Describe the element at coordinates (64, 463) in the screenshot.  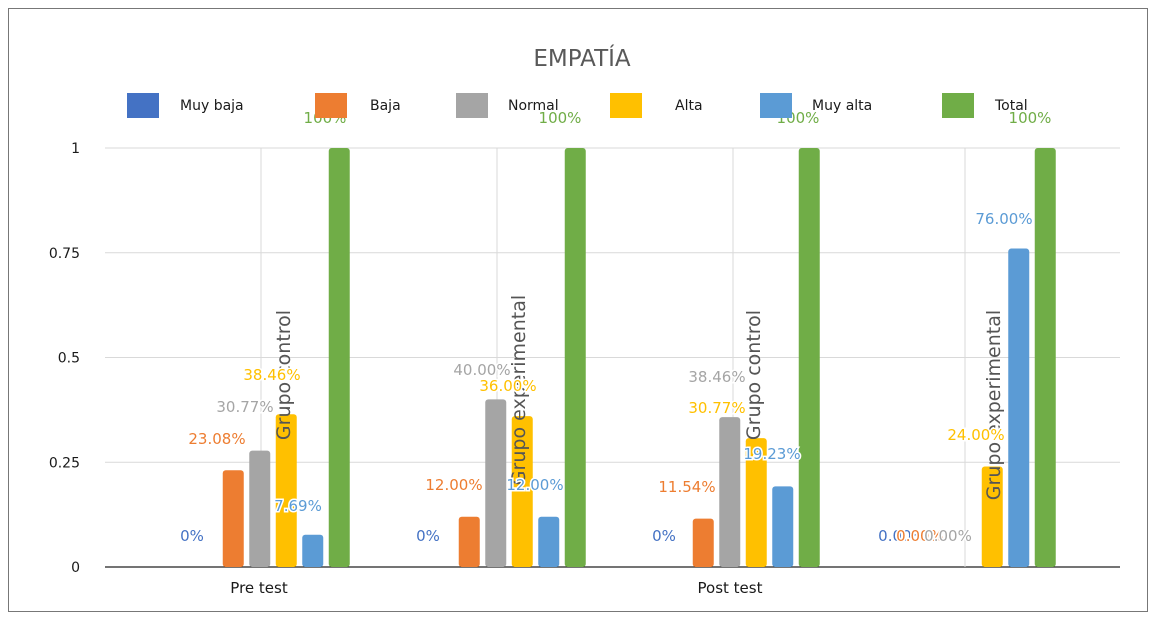
I see `y-tick-label: 0.25` at that location.